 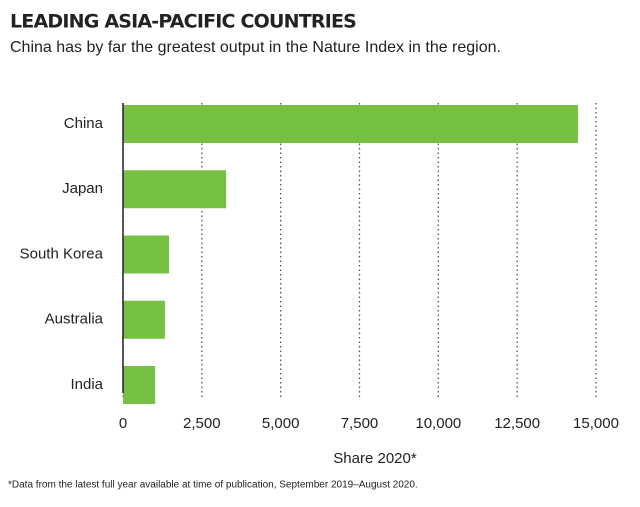 What do you see at coordinates (84, 123) in the screenshot?
I see `y-tick-label: China` at bounding box center [84, 123].